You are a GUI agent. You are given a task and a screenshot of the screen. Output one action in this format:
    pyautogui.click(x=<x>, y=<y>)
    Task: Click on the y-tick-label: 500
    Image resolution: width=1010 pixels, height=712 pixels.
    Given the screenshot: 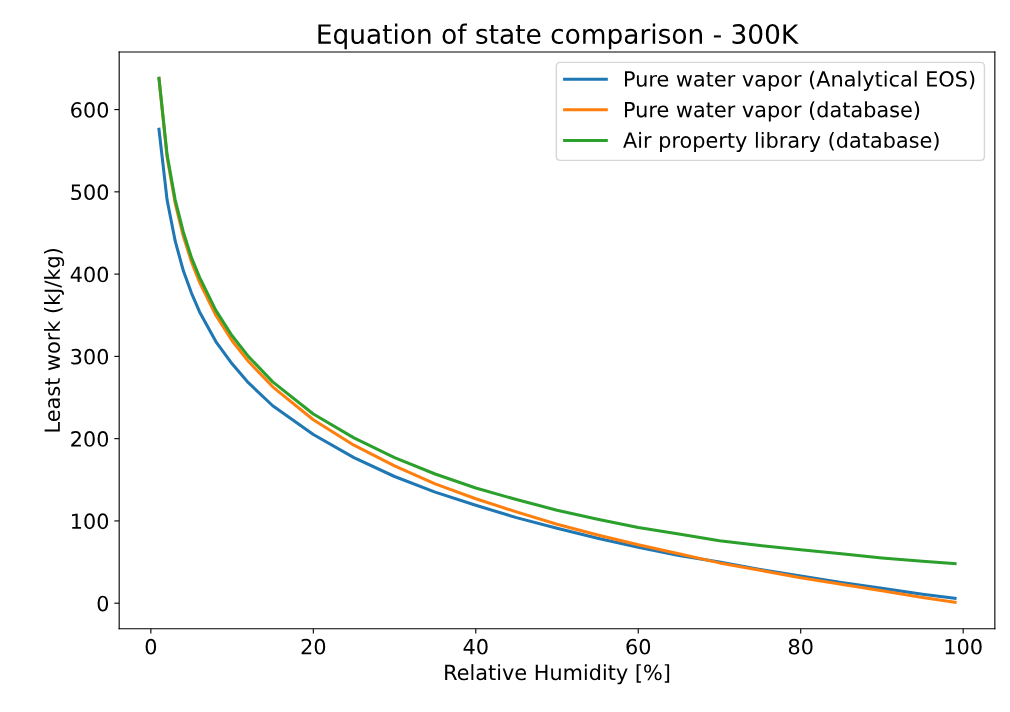 What is the action you would take?
    pyautogui.click(x=90, y=192)
    